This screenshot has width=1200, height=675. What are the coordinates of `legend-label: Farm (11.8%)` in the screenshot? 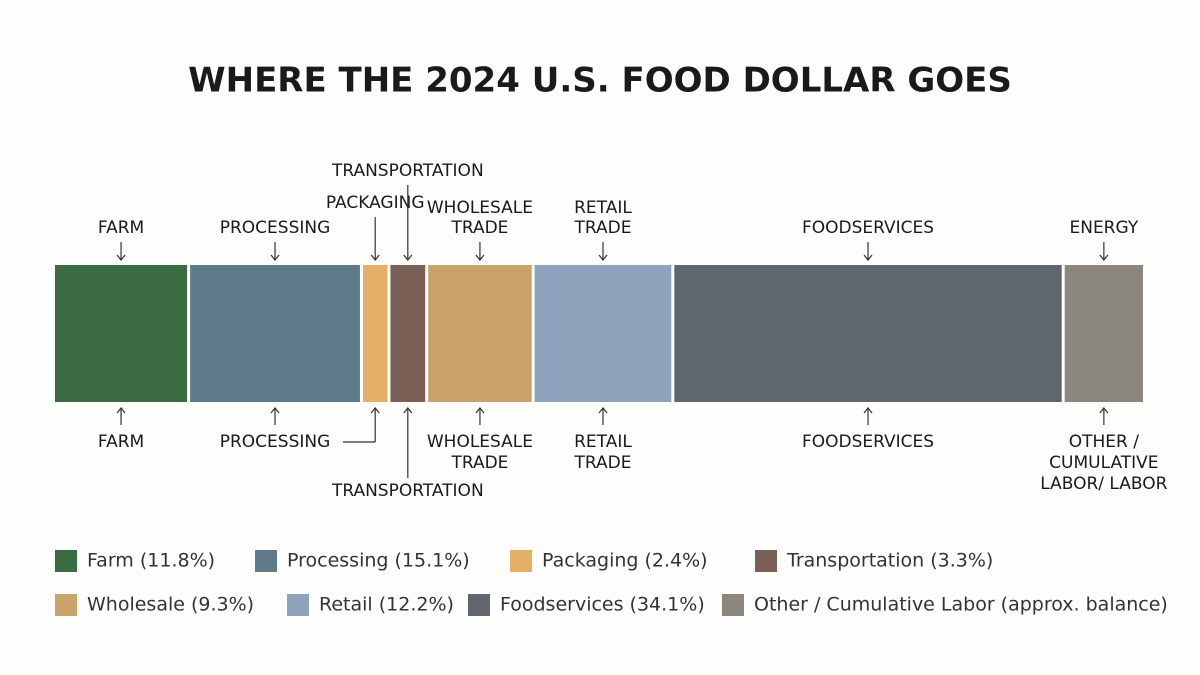 It's located at (151, 561).